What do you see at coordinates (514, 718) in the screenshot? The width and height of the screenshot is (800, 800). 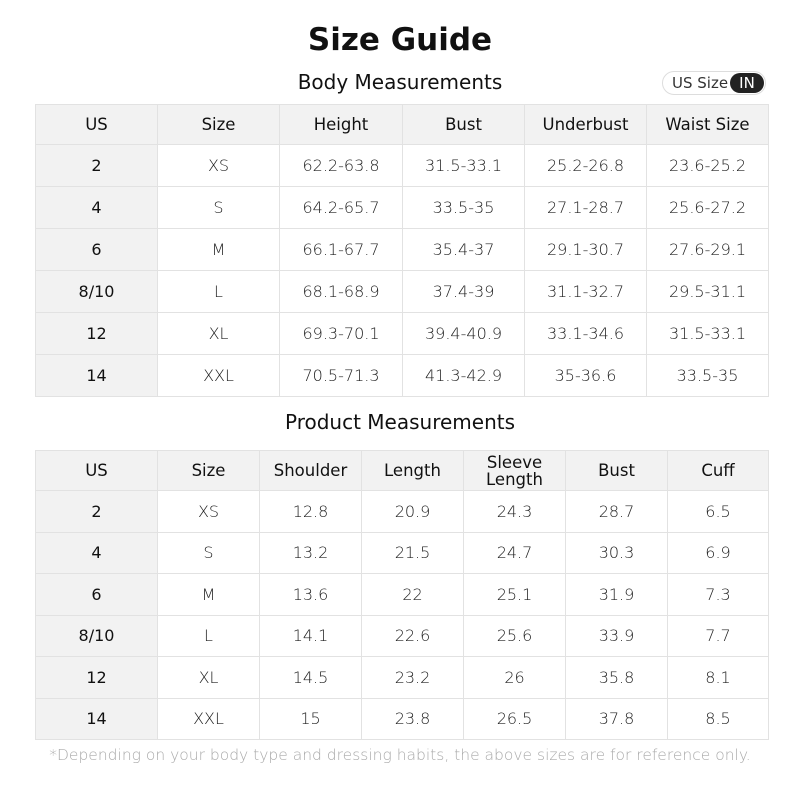 I see `table-cell: 26.5` at bounding box center [514, 718].